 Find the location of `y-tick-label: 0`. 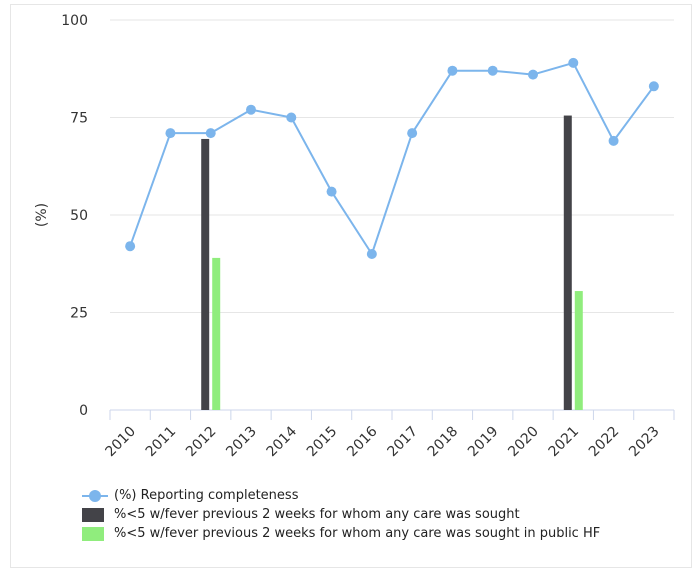

y-tick-label: 0 is located at coordinates (83, 411).